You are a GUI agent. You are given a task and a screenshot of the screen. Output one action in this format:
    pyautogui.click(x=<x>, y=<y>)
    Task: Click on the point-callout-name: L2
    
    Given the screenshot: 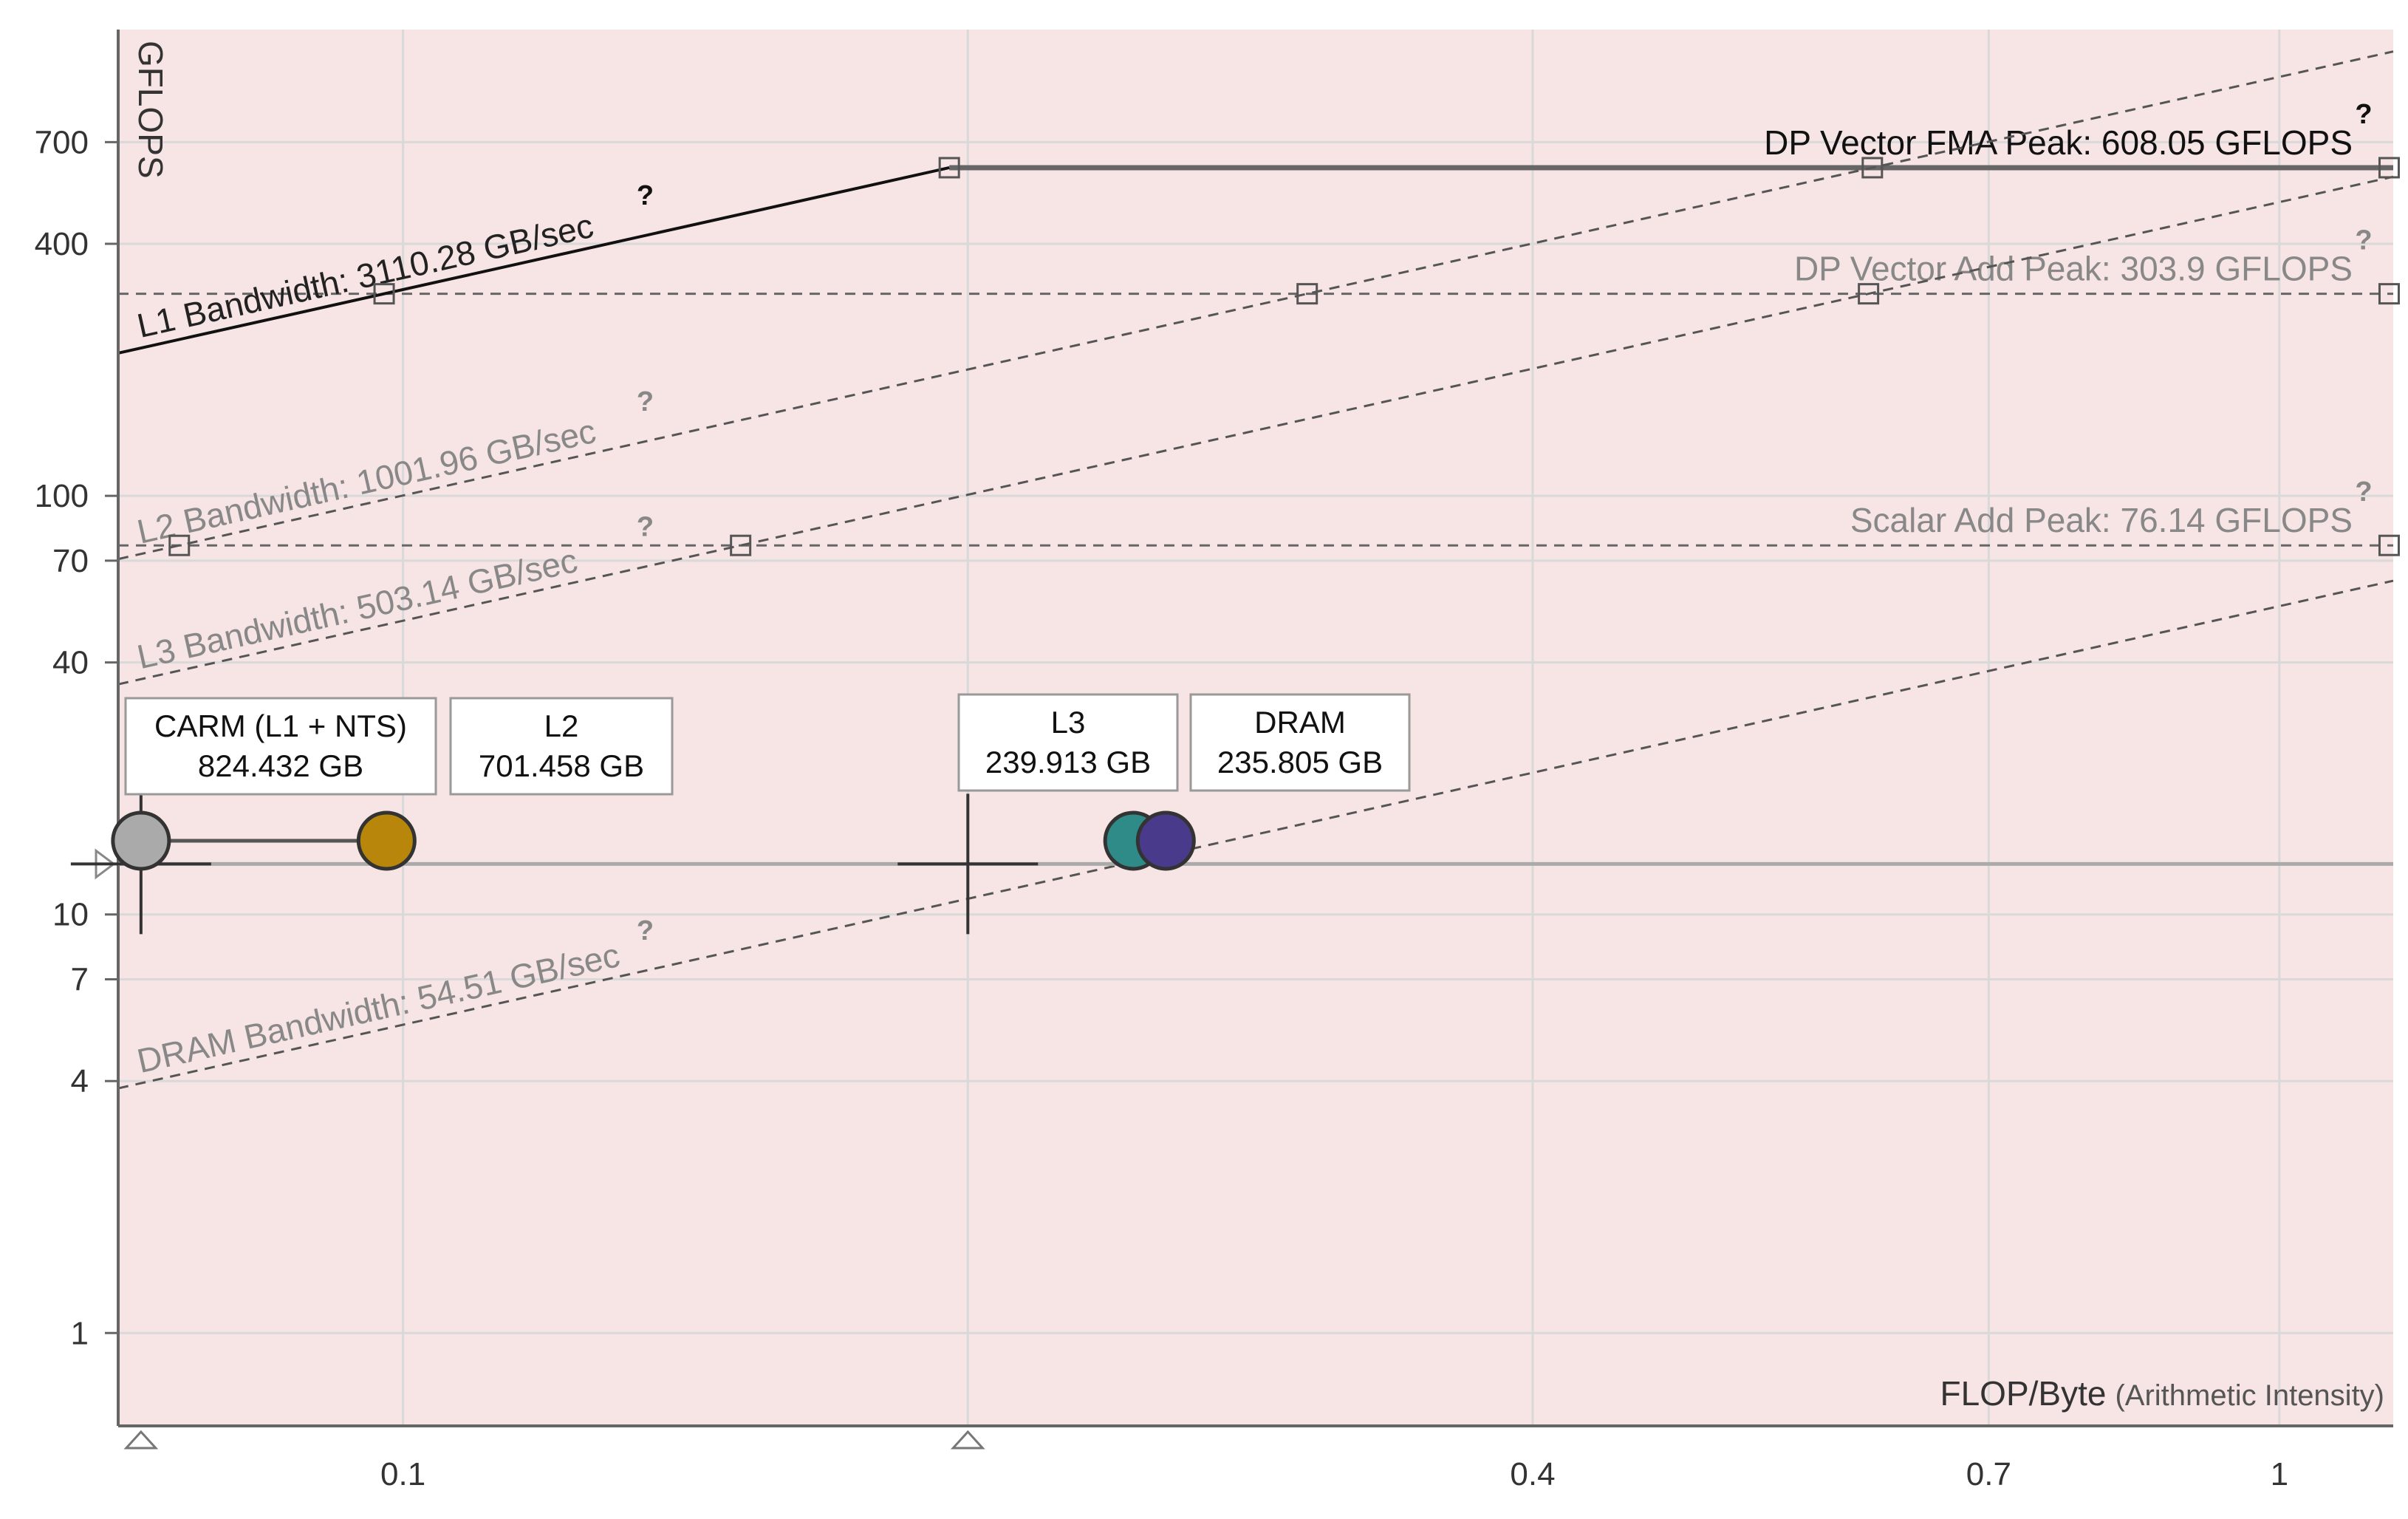 What is the action you would take?
    pyautogui.click(x=561, y=726)
    